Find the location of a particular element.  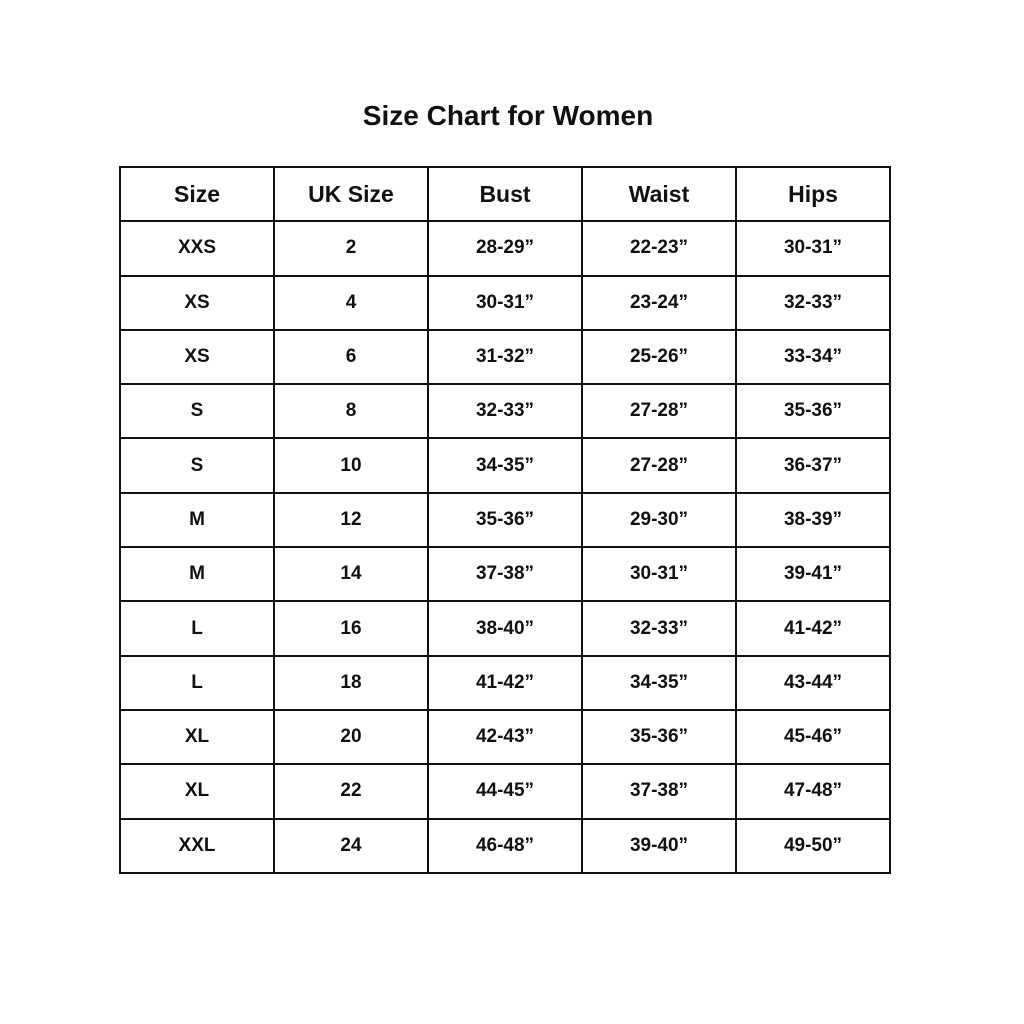

table-cell: 31-32” is located at coordinates (505, 357).